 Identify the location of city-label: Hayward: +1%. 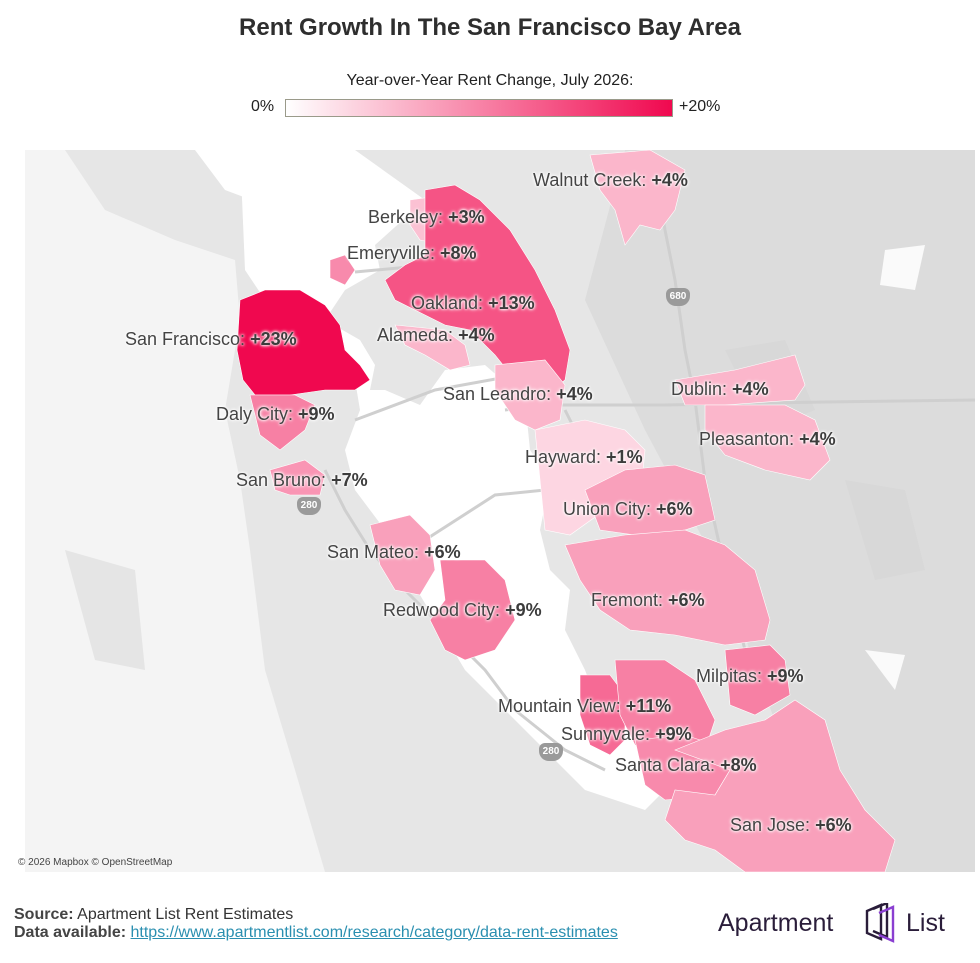
(584, 457).